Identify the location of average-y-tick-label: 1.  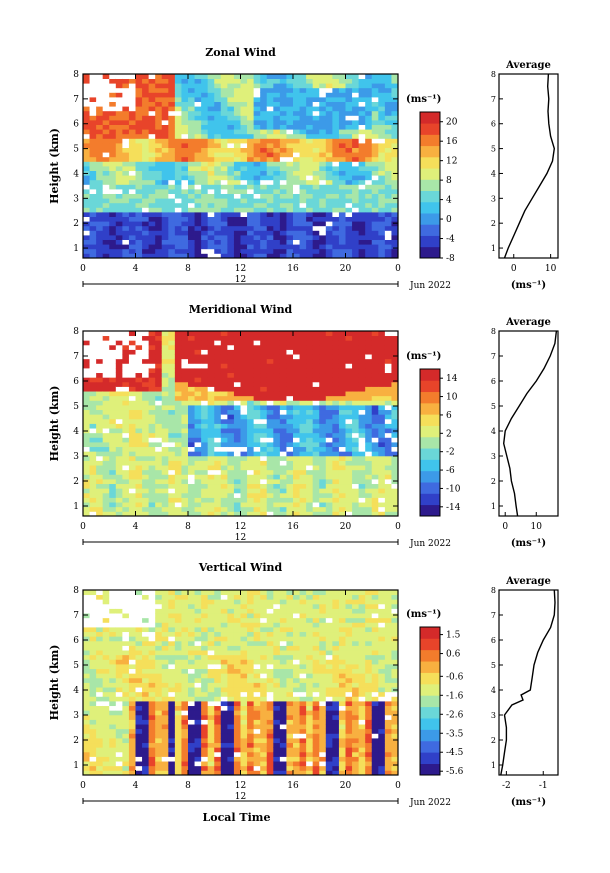
(493, 248).